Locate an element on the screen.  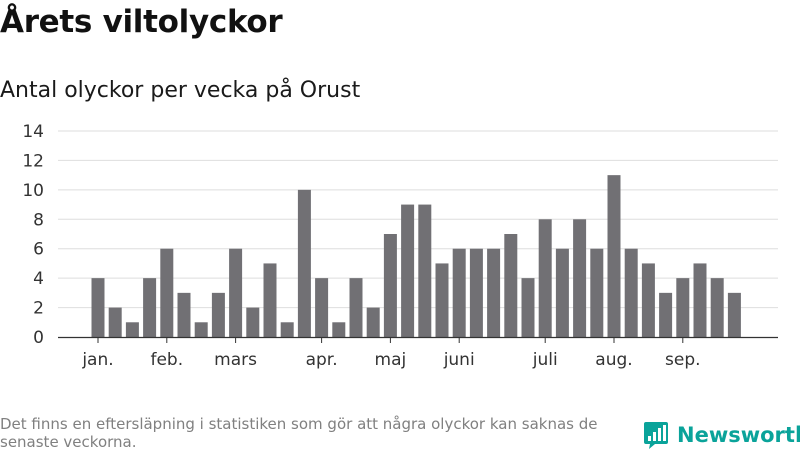
x-tick-label: apr. is located at coordinates (322, 360).